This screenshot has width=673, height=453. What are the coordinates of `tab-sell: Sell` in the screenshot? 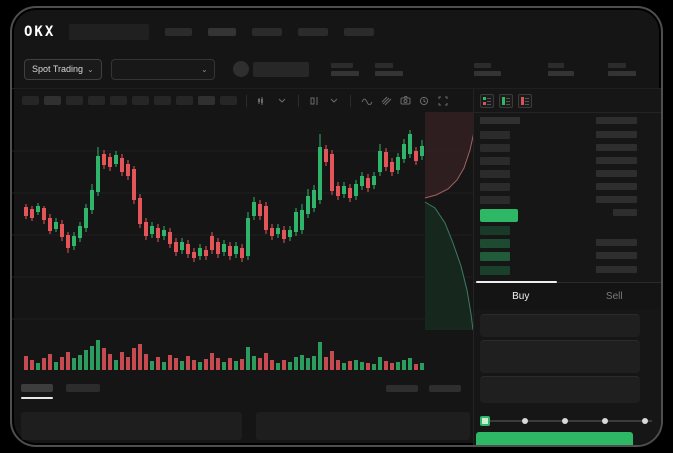 It's located at (614, 296).